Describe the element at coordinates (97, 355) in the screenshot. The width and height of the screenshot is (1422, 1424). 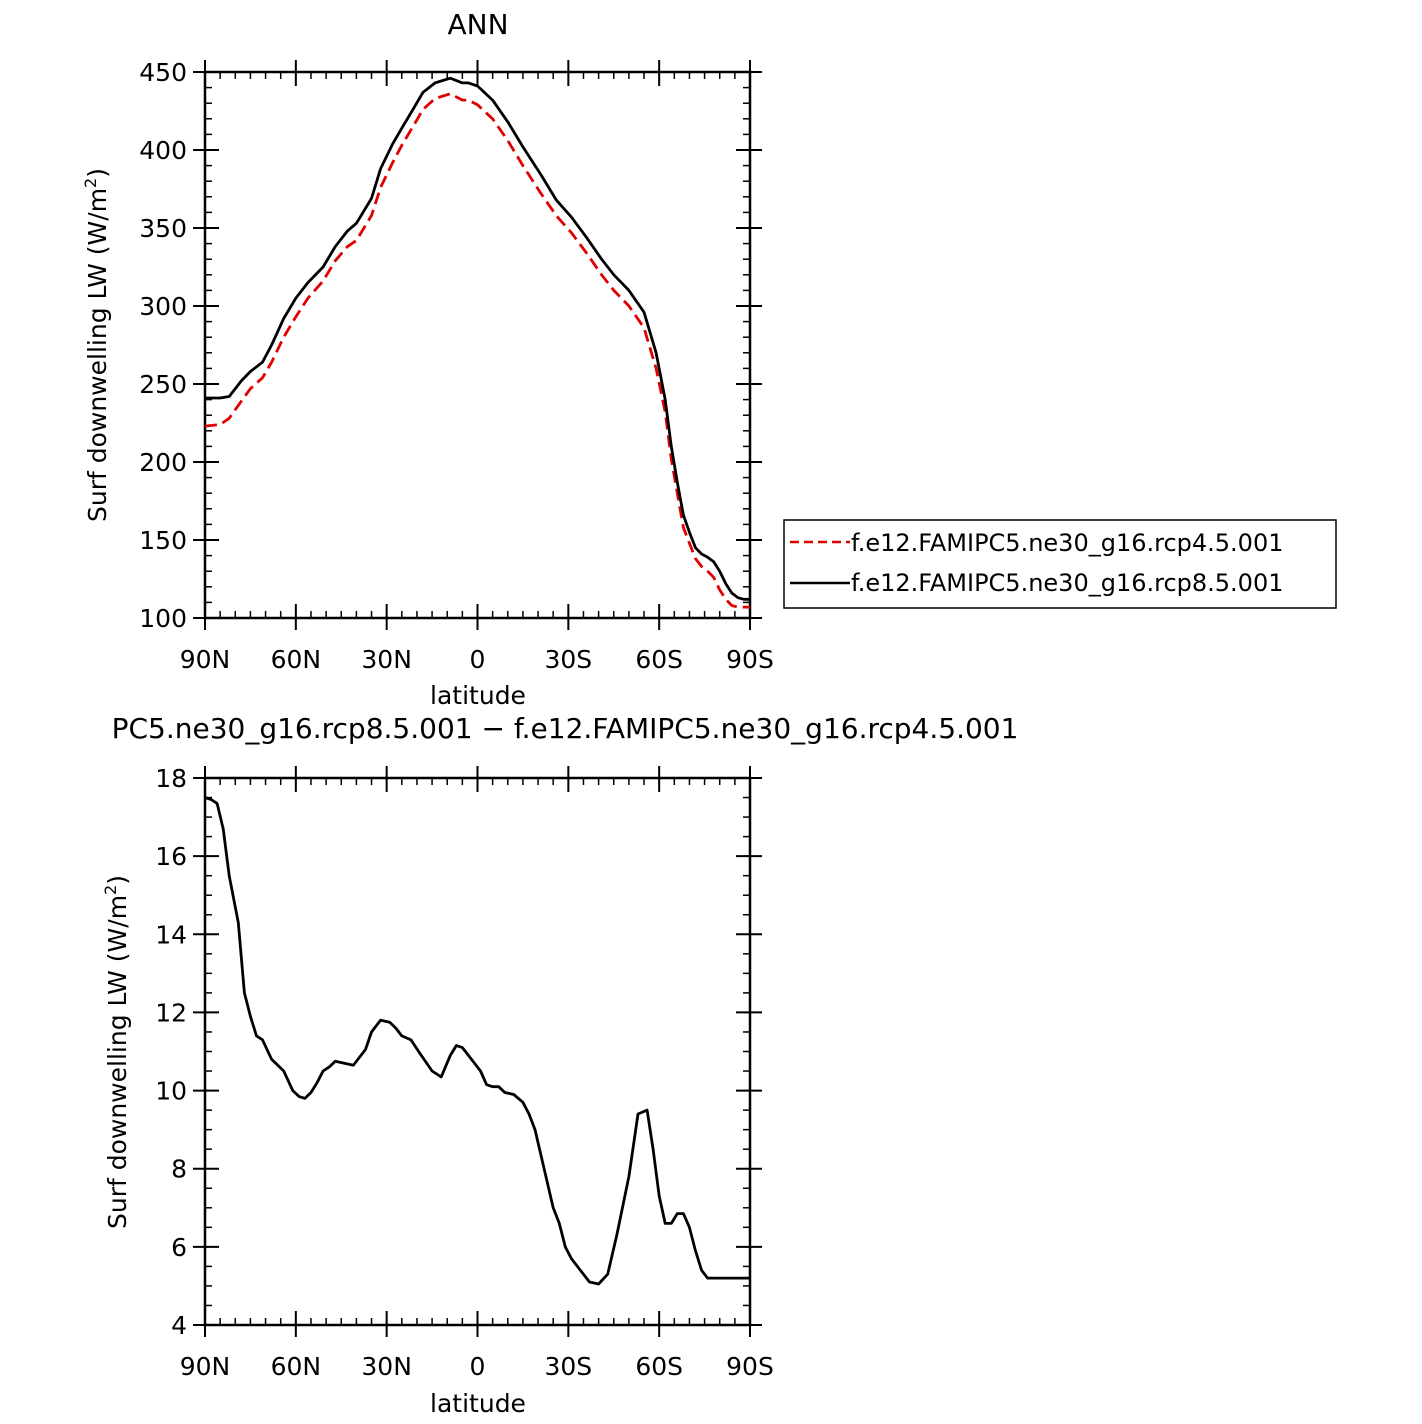
I see `top-plot-y-label-main: Surf downwelling LW (W/m` at that location.